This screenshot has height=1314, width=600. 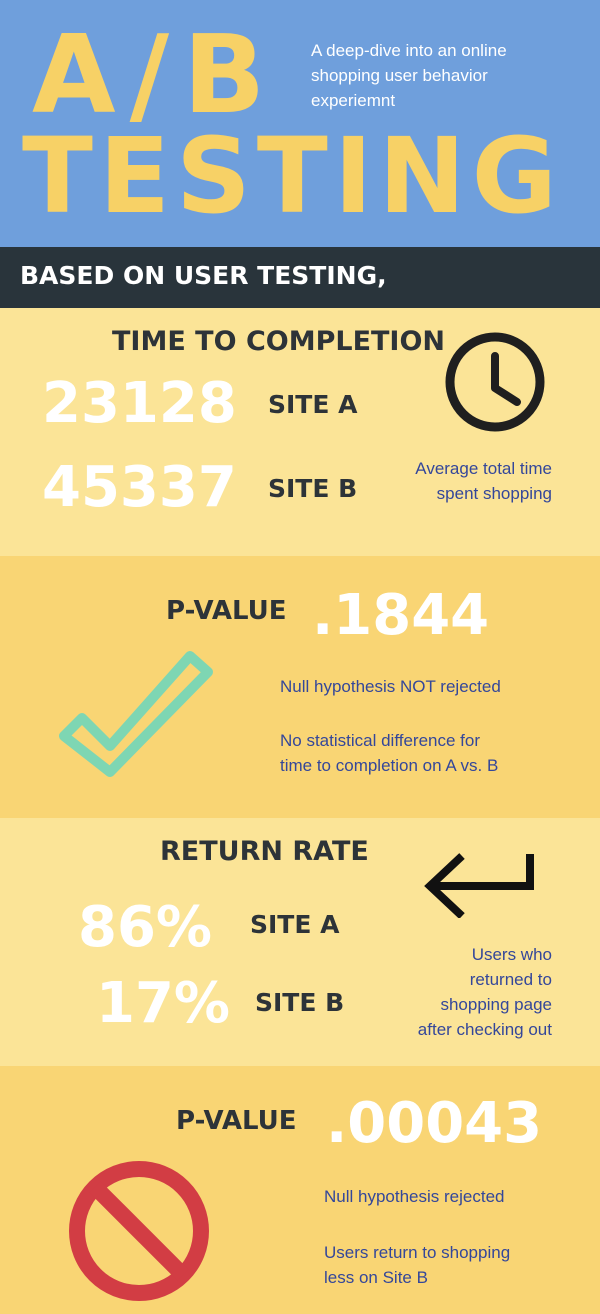 I want to click on title-ab: A/B, so click(x=156, y=75).